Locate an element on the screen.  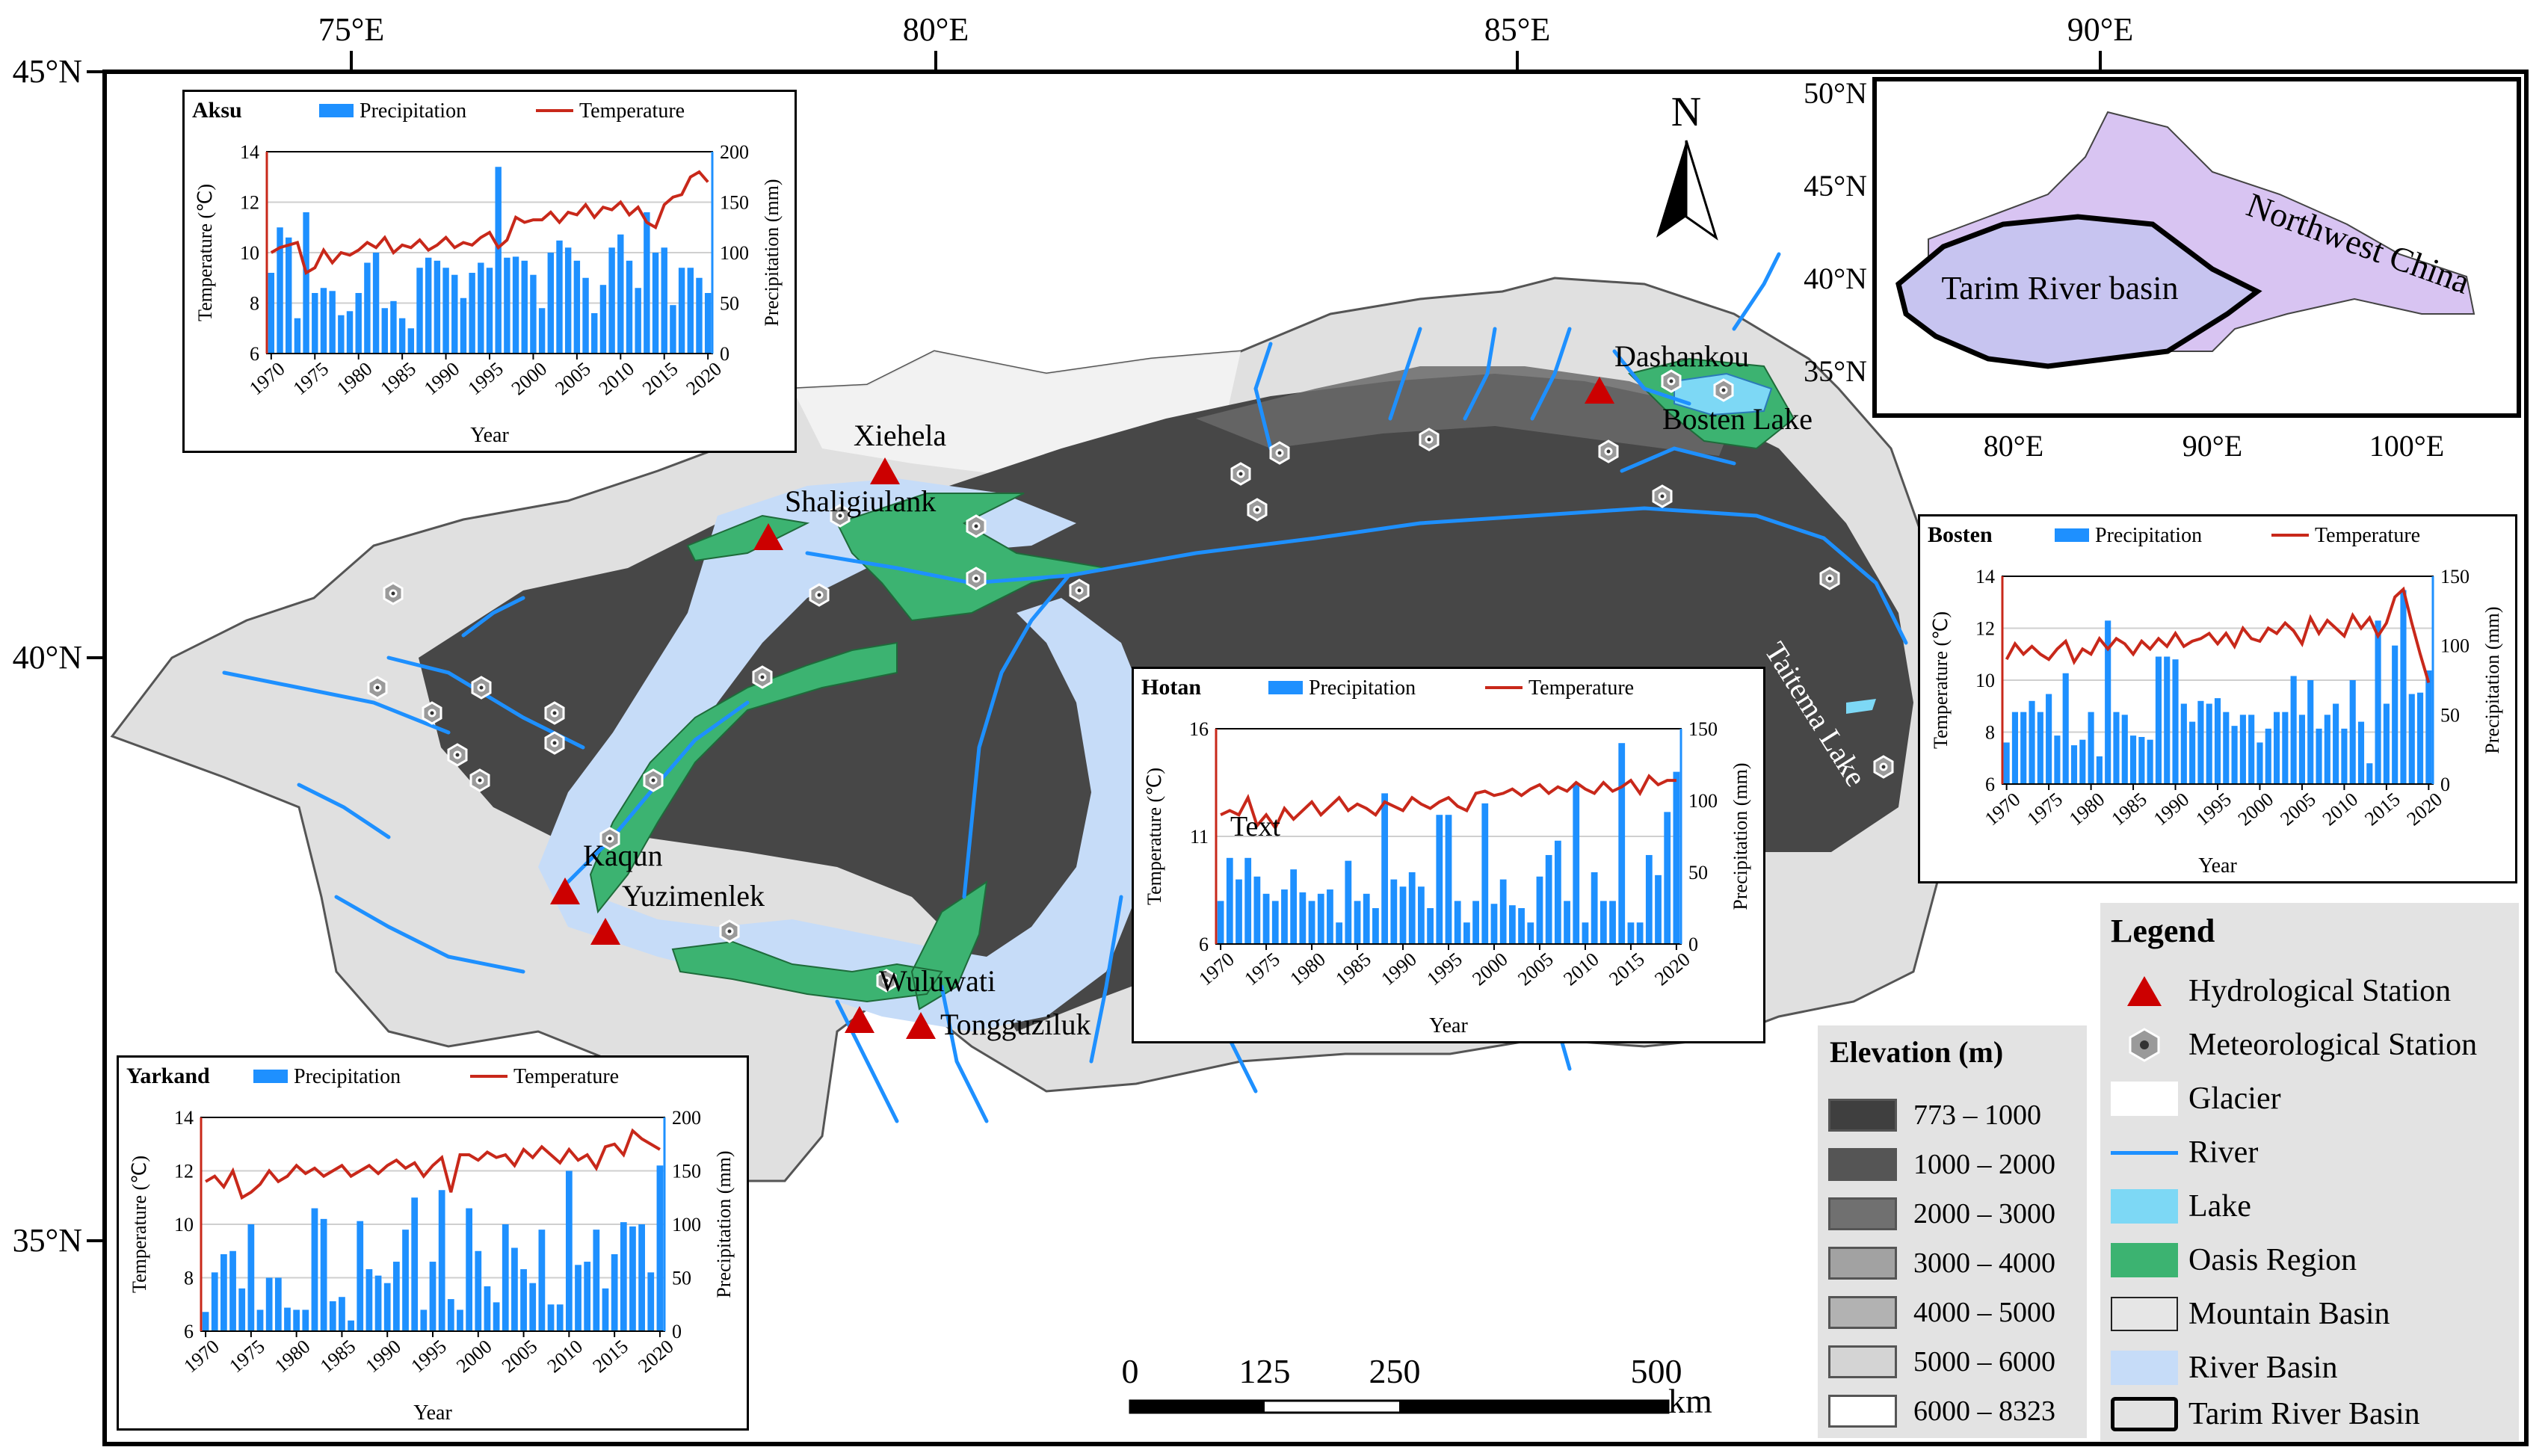
scale-tick-250: 250 is located at coordinates (1395, 1371).